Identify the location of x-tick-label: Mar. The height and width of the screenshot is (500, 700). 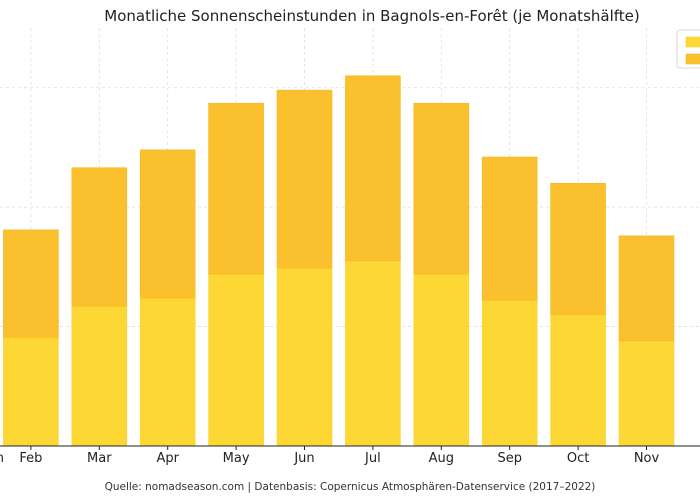
(99, 458).